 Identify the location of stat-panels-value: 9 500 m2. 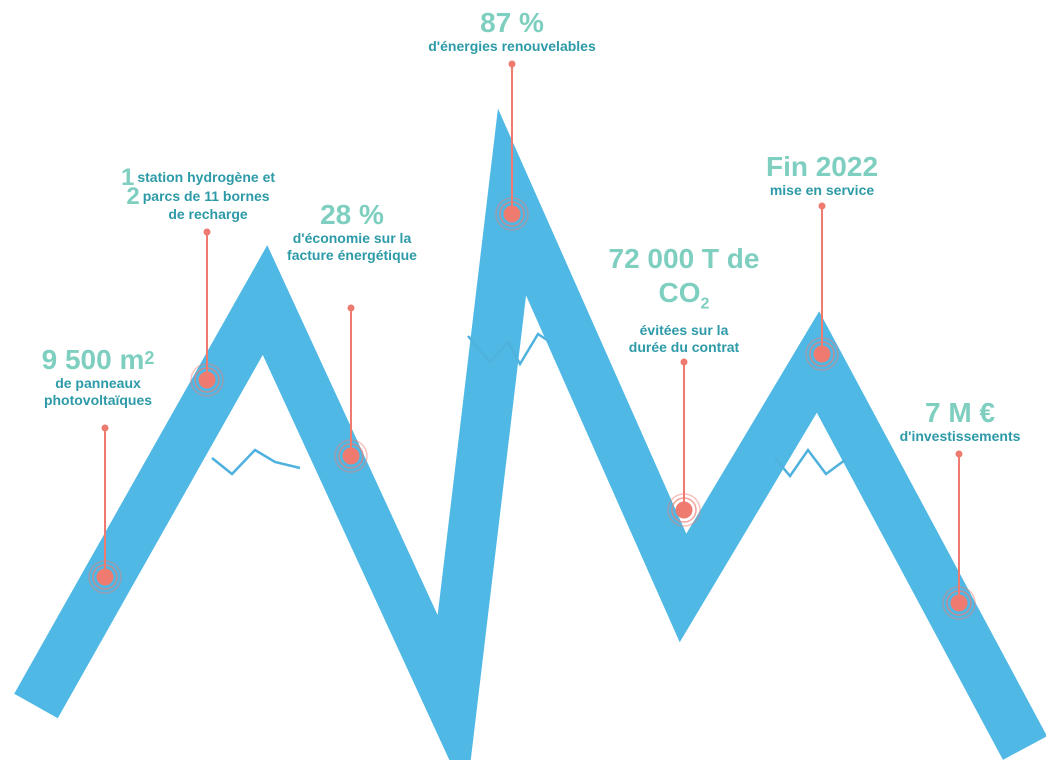
(98, 359).